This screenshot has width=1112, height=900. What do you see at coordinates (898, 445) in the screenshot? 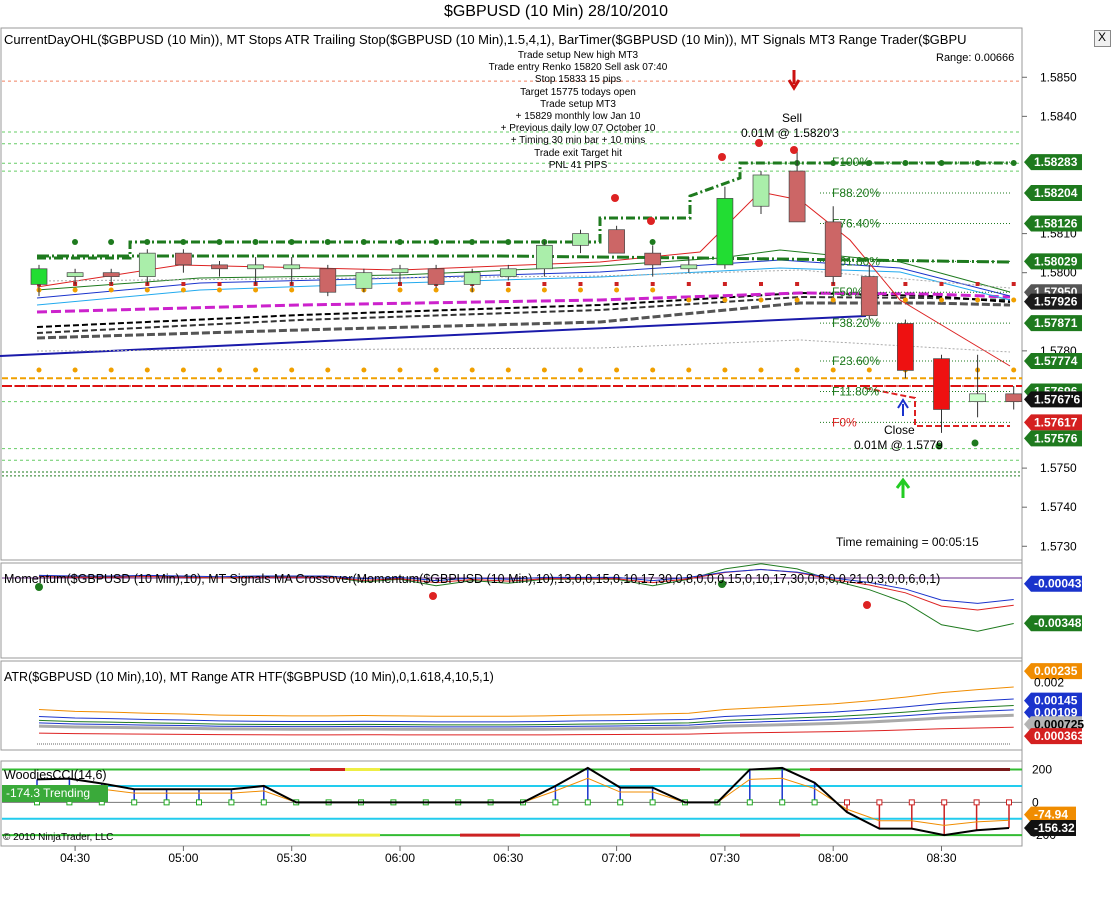
I see `close-detail: 0.01M @ 1.5779` at bounding box center [898, 445].